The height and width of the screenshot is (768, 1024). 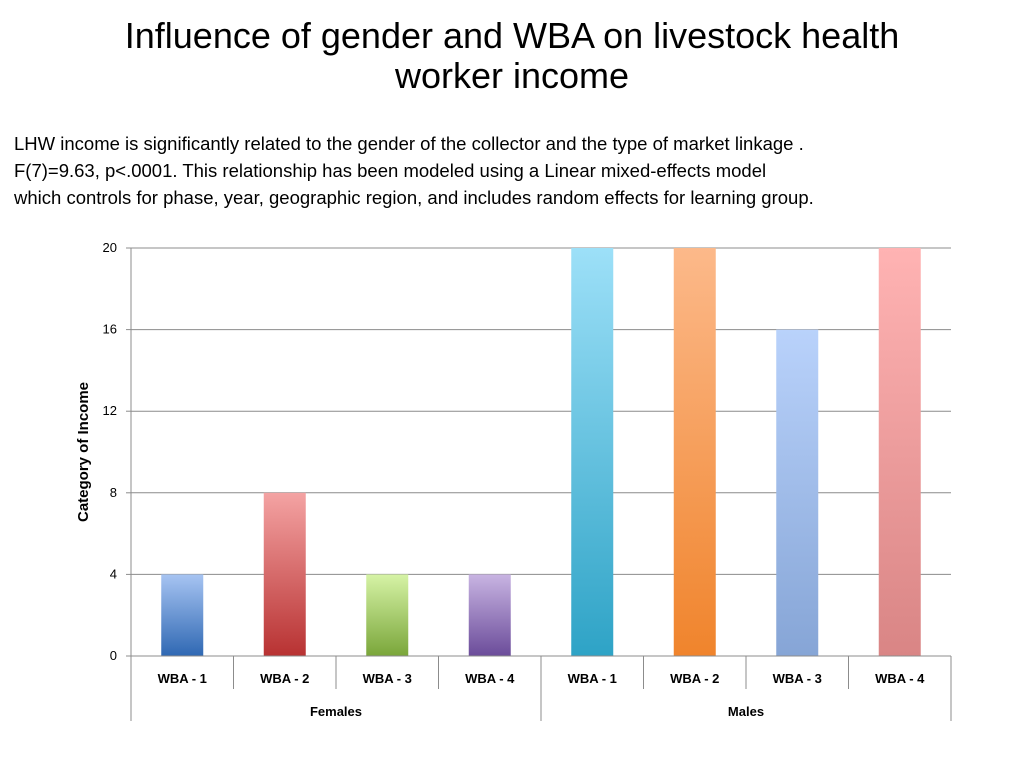 What do you see at coordinates (110, 410) in the screenshot?
I see `y-tick-label: 12` at bounding box center [110, 410].